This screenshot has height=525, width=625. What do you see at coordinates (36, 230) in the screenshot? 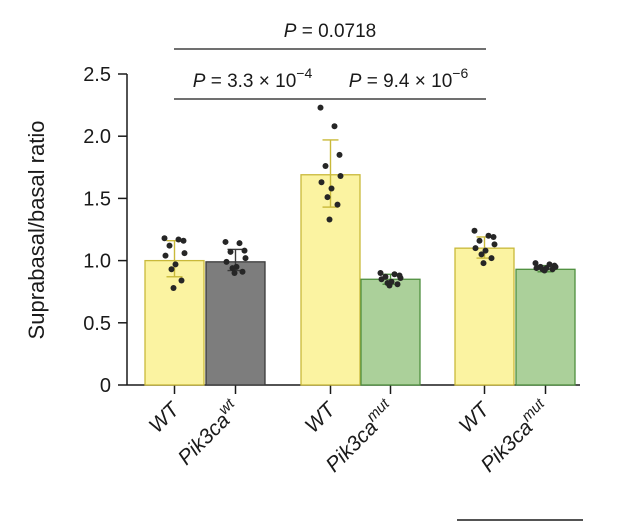
I see `y-axis-title: Suprabasal/basal ratio` at bounding box center [36, 230].